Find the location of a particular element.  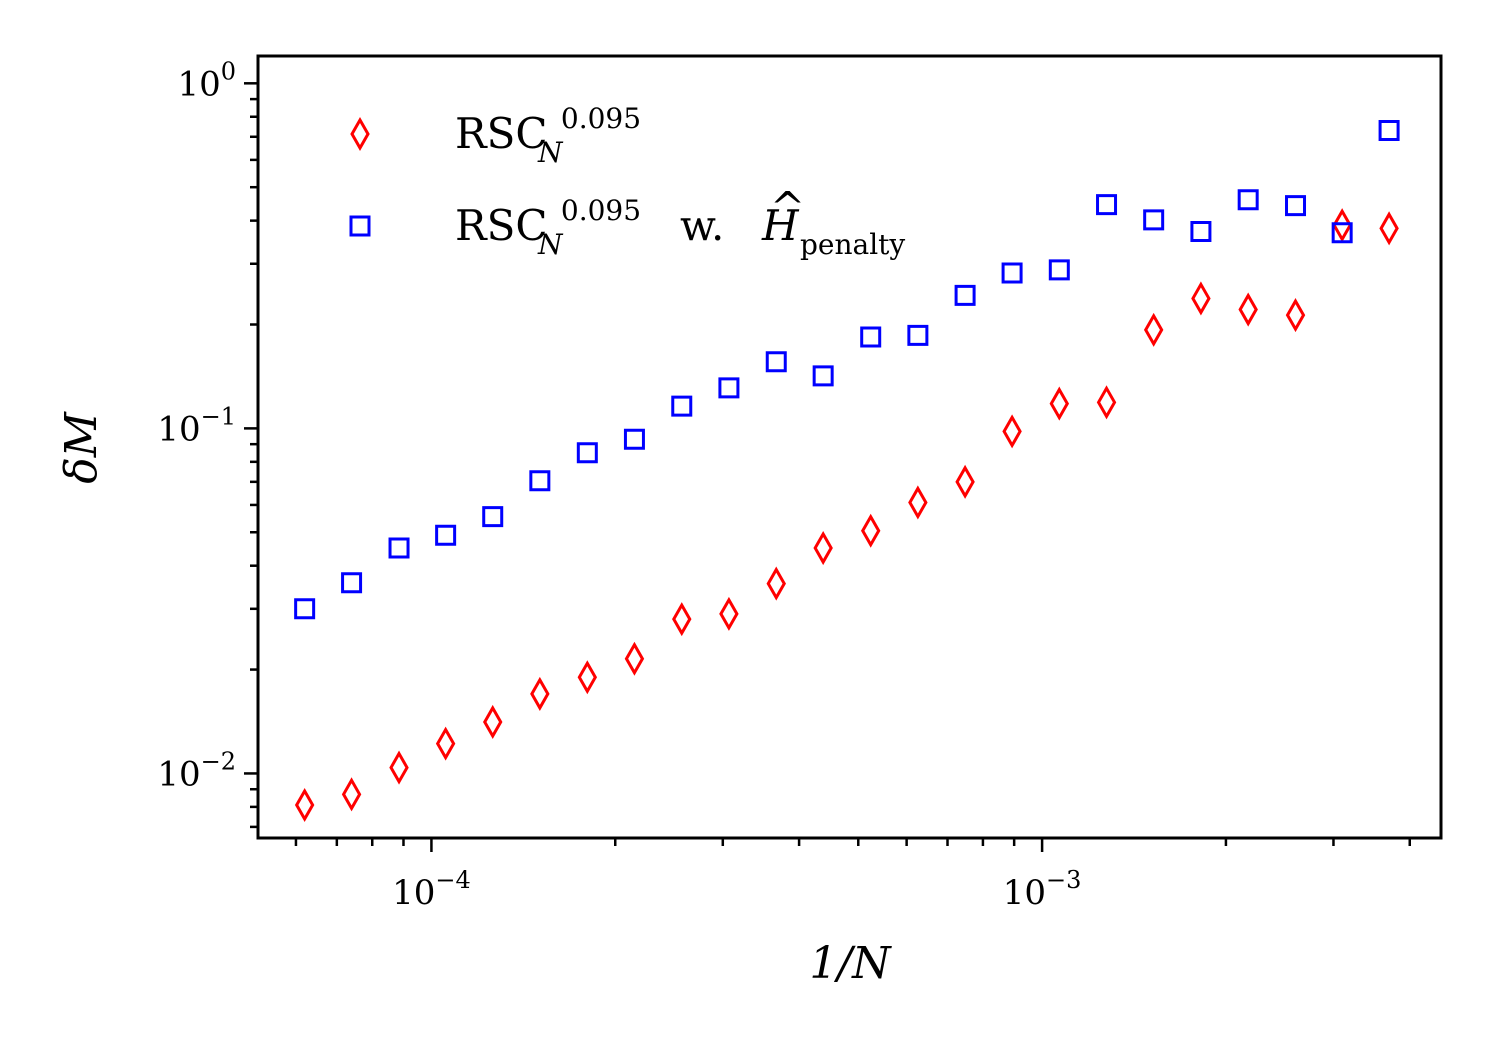

legend-entry-rsc-penalty: RSC 0.095 N w. H penalty ^ is located at coordinates (627, 222).